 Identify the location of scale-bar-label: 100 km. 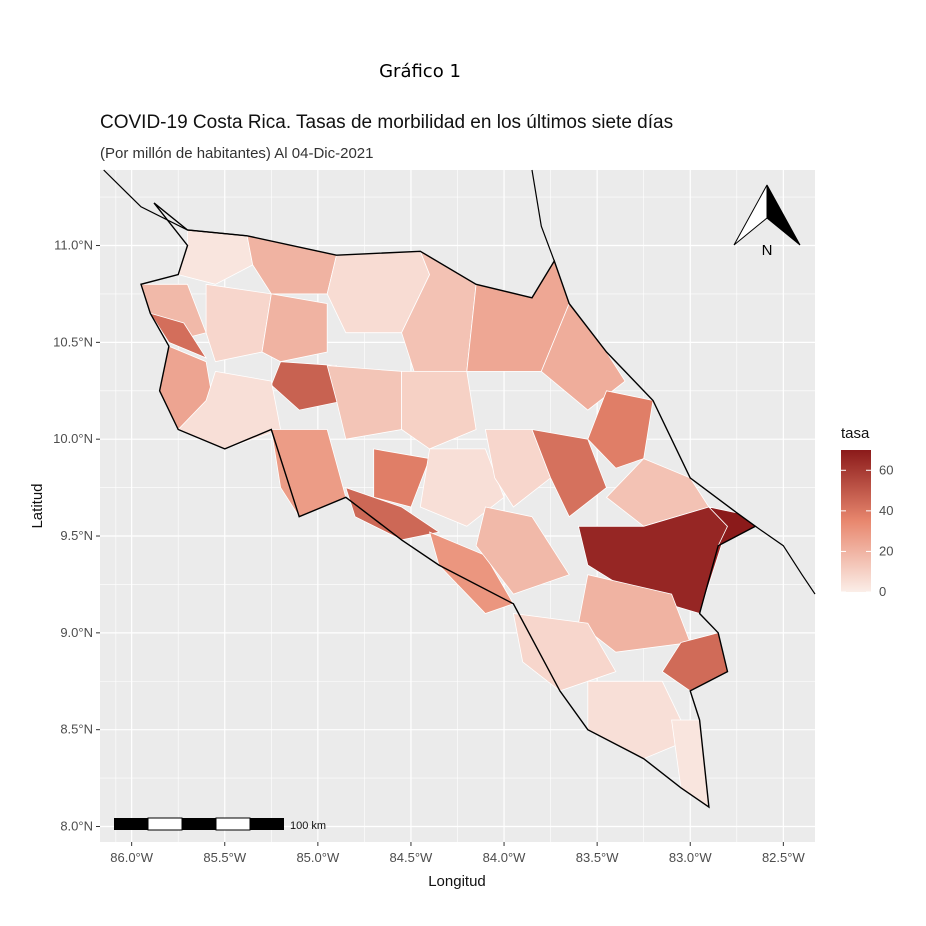
(308, 826).